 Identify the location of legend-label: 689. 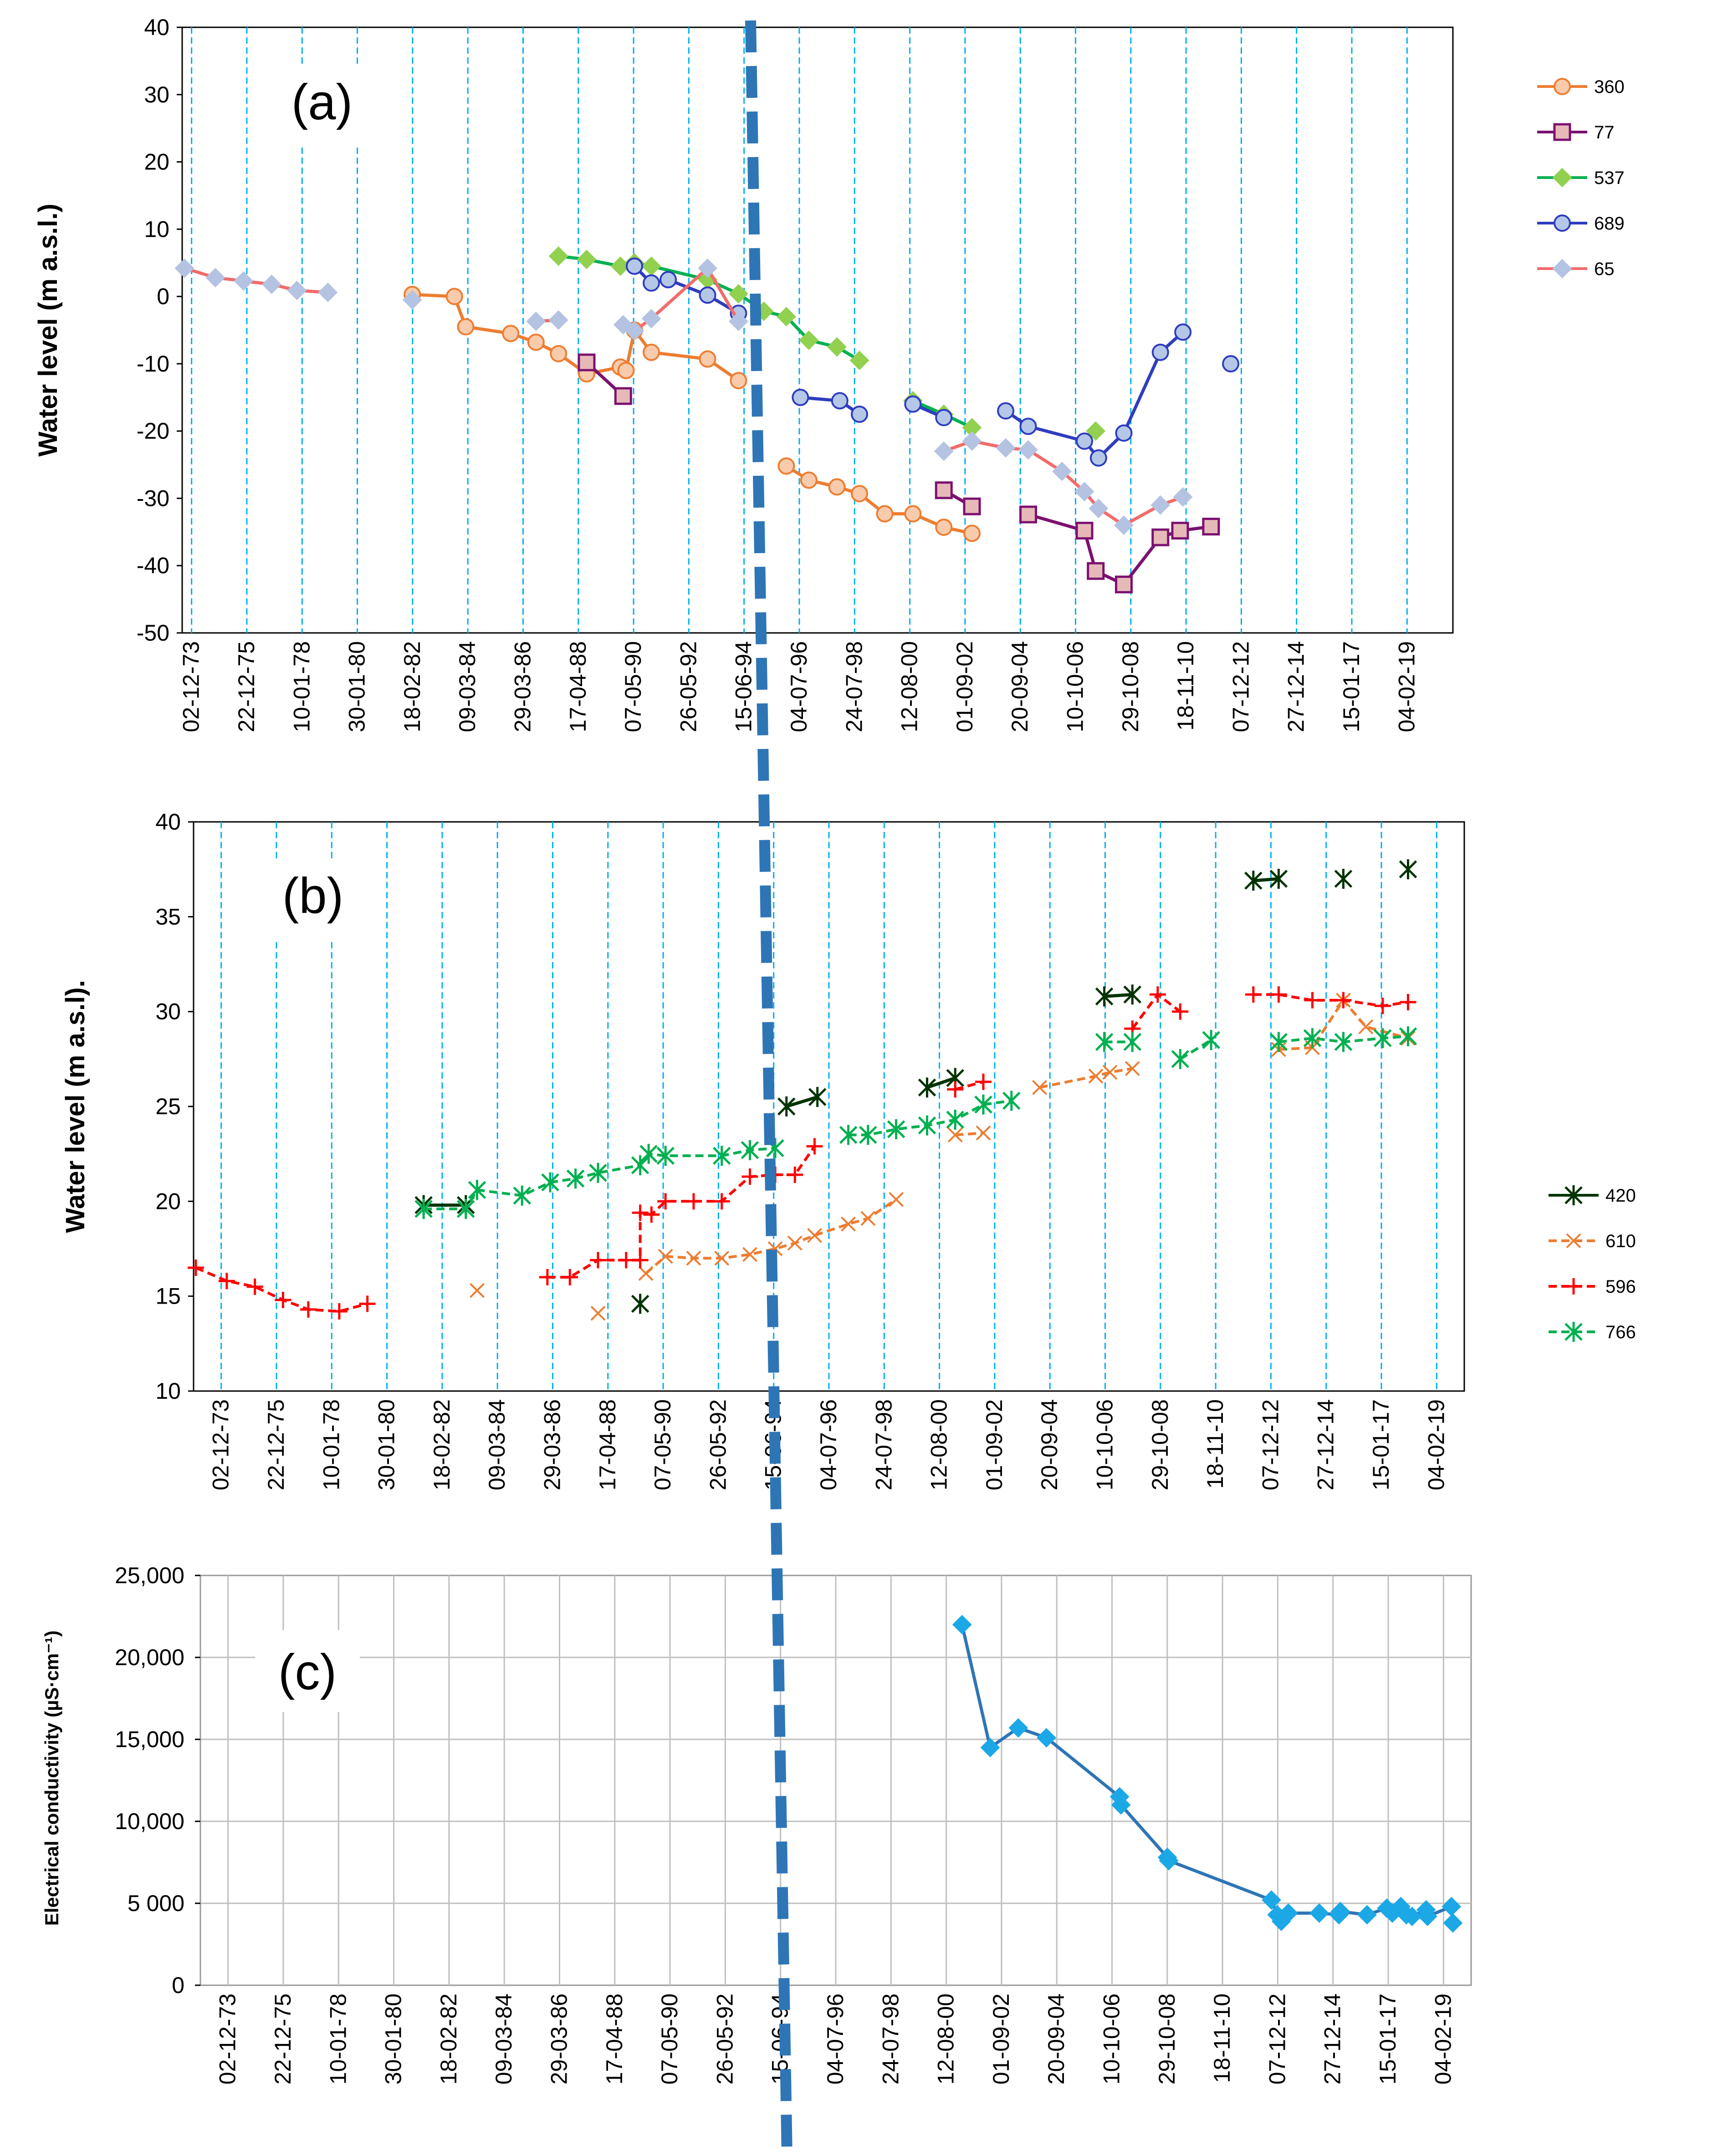
(1610, 224).